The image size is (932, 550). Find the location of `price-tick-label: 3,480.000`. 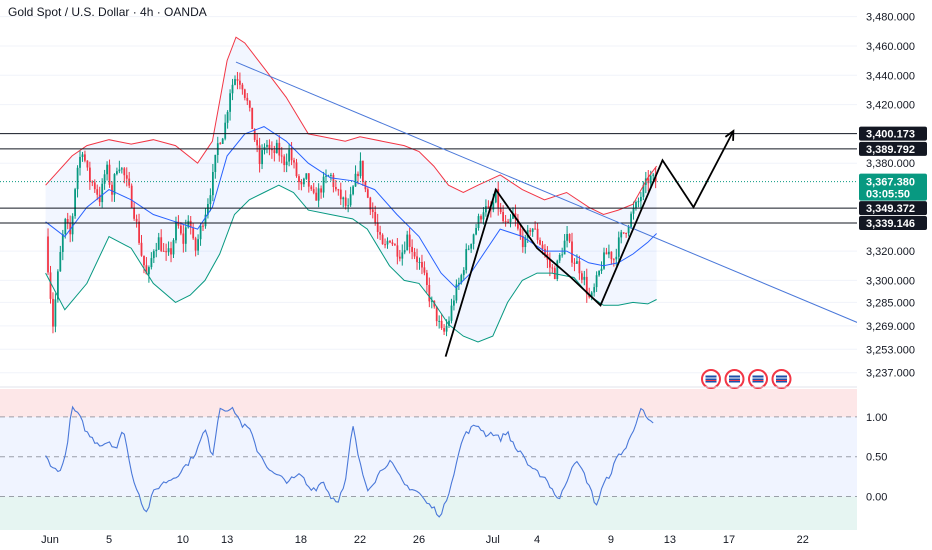

price-tick-label: 3,480.000 is located at coordinates (890, 18).